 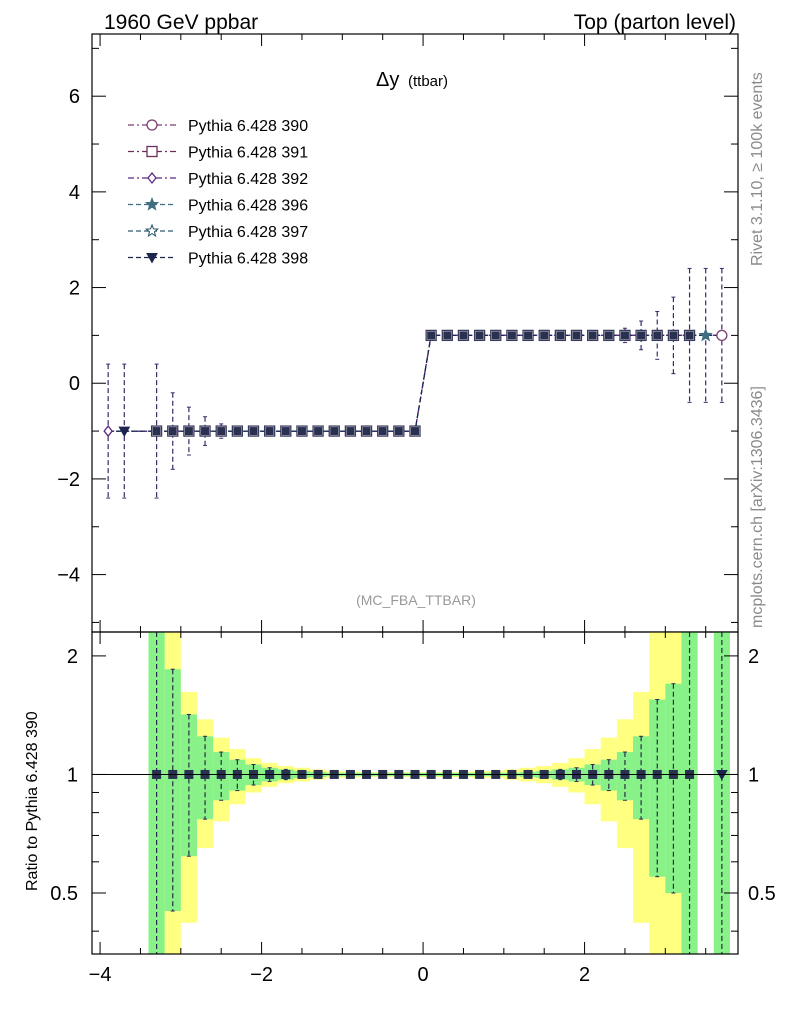 I want to click on ratio-xtick-label: 2, so click(x=584, y=975).